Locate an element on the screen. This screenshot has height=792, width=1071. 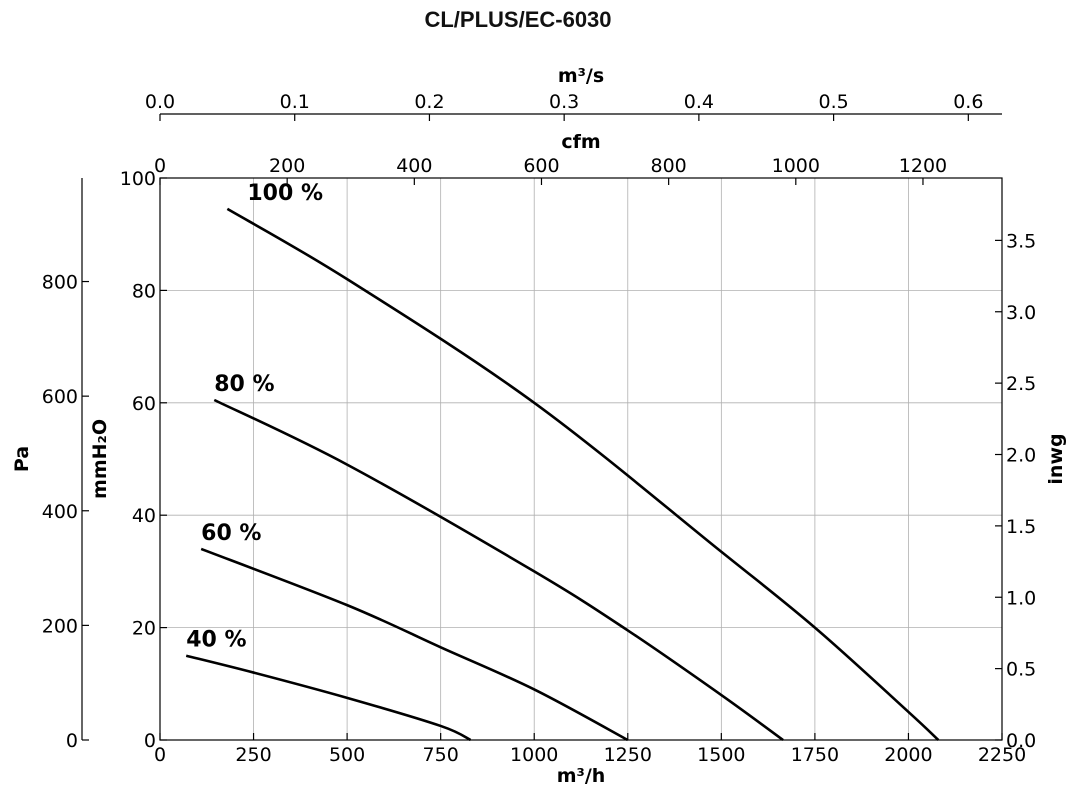
pa-tick-label: 600 is located at coordinates (60, 397).